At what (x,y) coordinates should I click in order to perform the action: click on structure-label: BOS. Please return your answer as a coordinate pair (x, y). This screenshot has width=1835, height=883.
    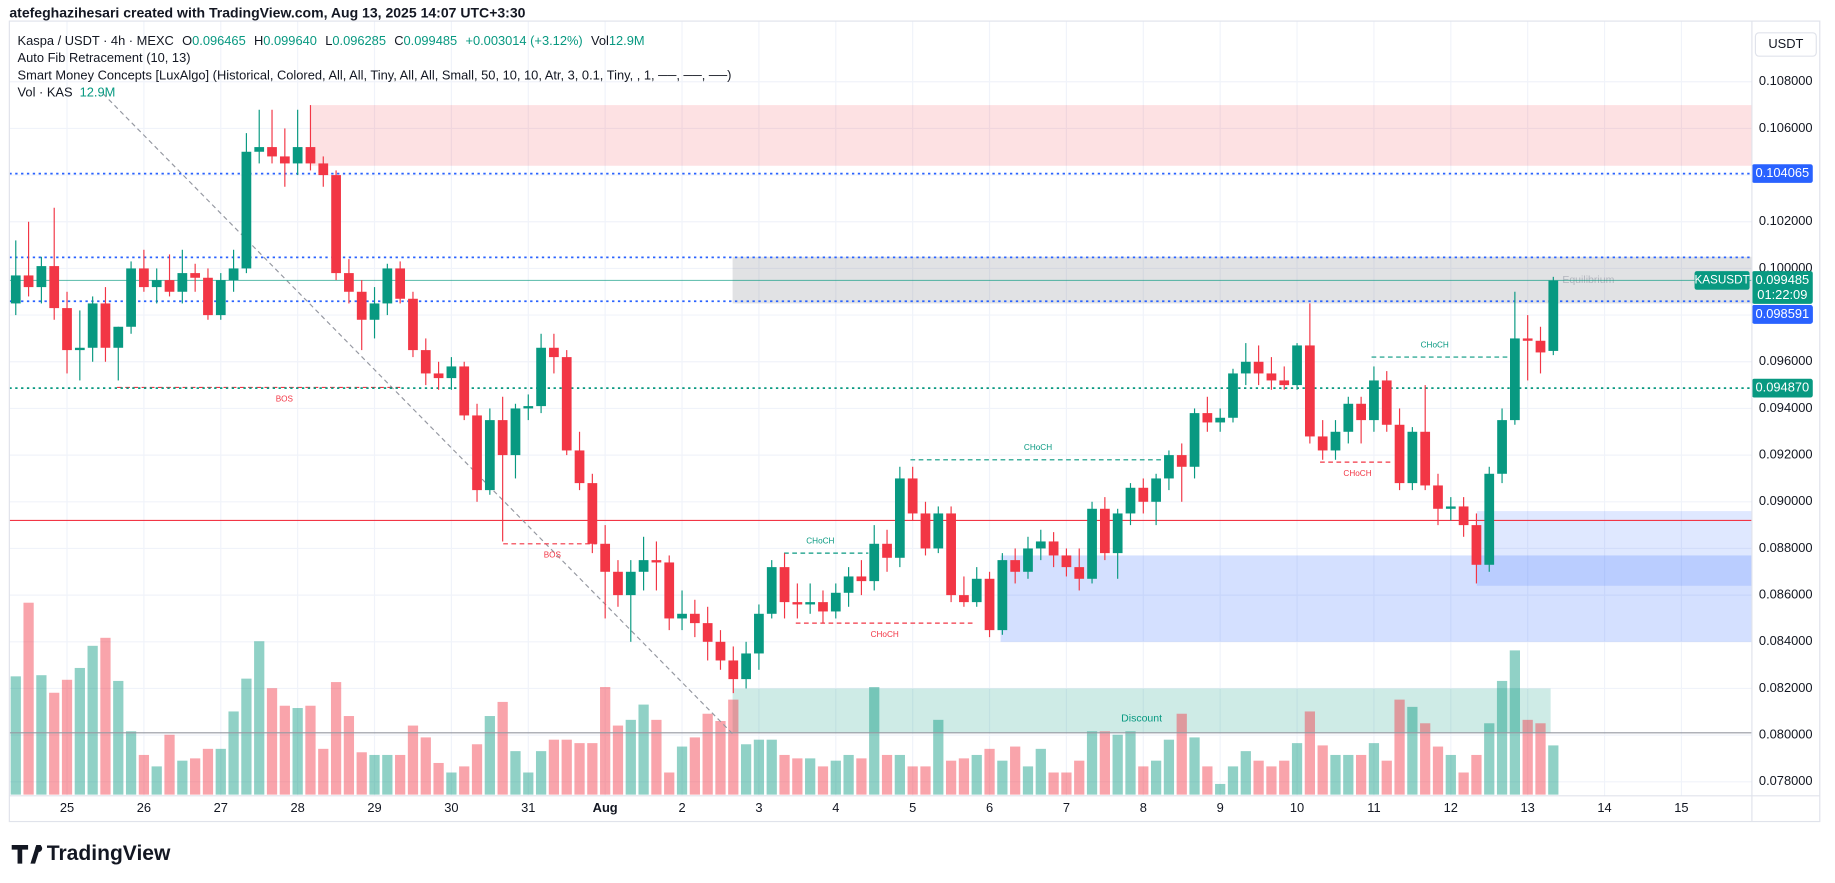
    Looking at the image, I should click on (553, 555).